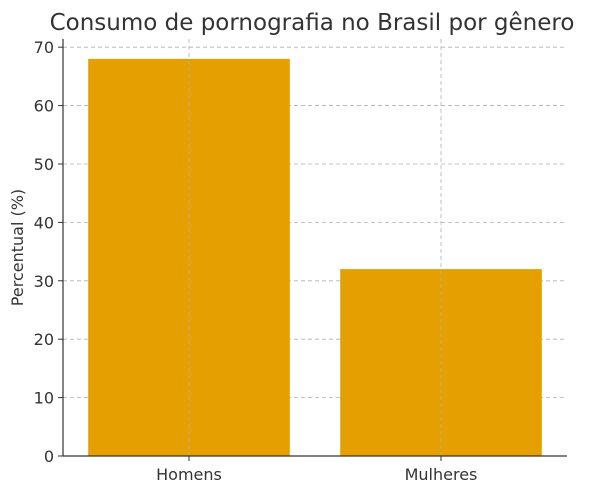  Describe the element at coordinates (189, 474) in the screenshot. I see `x-tick-label: Homens` at that location.